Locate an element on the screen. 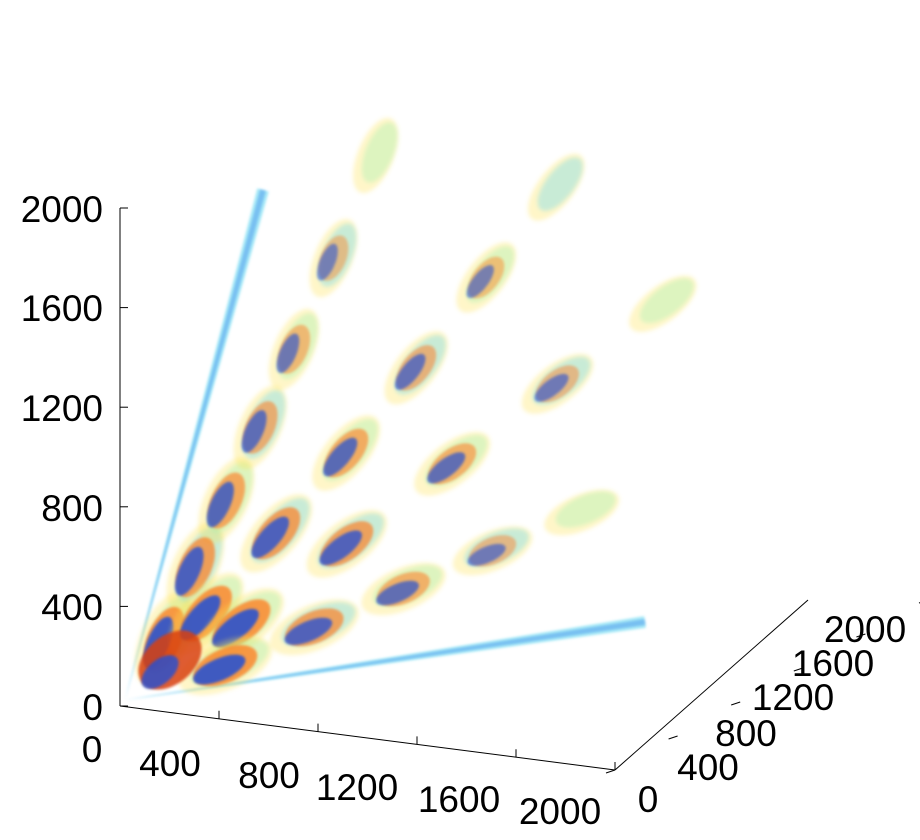 This screenshot has height=840, width=920. y-tick-label: 1200 is located at coordinates (793, 697).